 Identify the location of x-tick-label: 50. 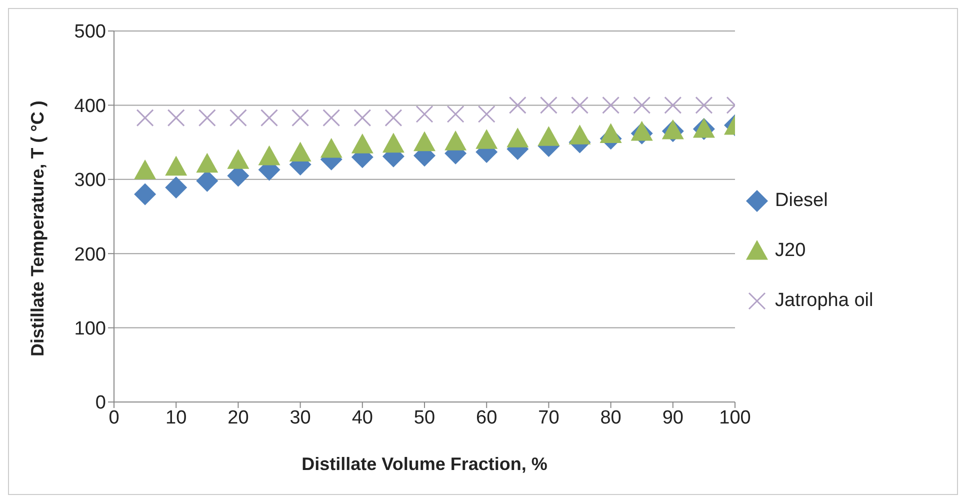
(425, 417).